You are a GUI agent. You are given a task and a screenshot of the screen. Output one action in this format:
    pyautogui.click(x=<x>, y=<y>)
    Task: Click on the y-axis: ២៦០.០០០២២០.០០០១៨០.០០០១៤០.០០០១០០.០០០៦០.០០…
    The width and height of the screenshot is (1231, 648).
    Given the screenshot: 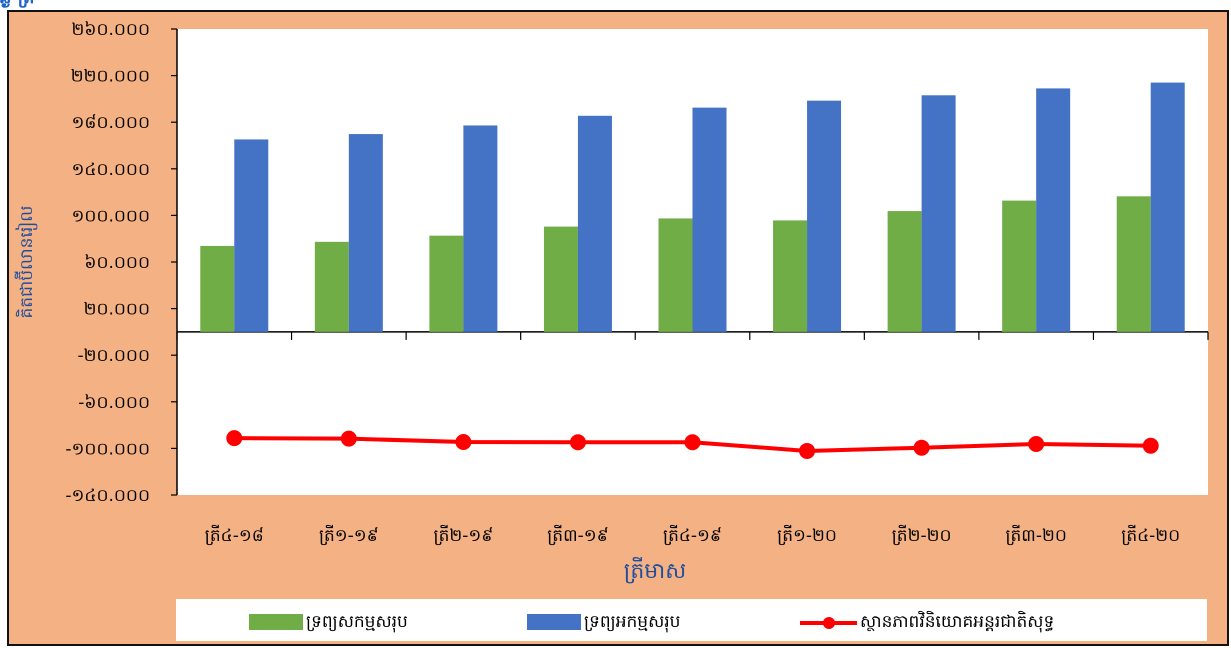 What is the action you would take?
    pyautogui.click(x=121, y=263)
    